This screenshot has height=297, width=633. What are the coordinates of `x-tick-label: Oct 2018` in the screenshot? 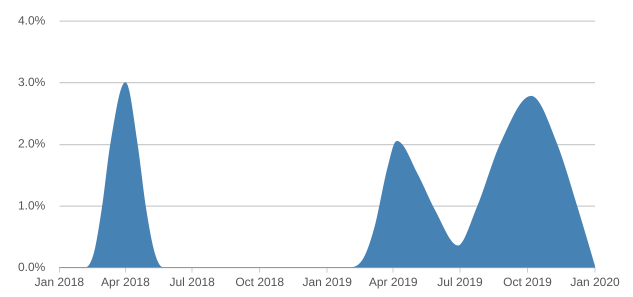 It's located at (259, 282).